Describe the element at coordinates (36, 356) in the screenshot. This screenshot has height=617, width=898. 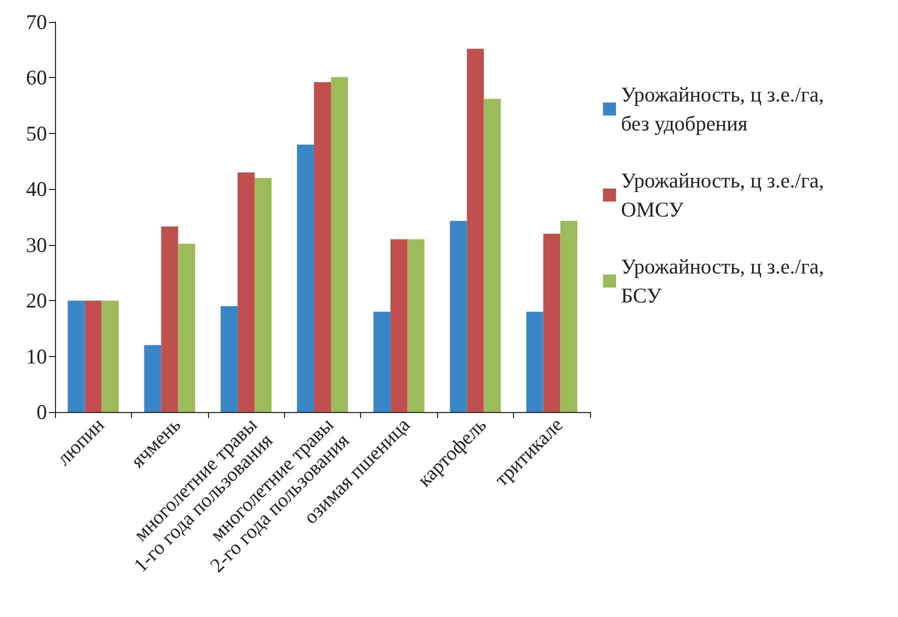
I see `y-tick-label: 10` at that location.